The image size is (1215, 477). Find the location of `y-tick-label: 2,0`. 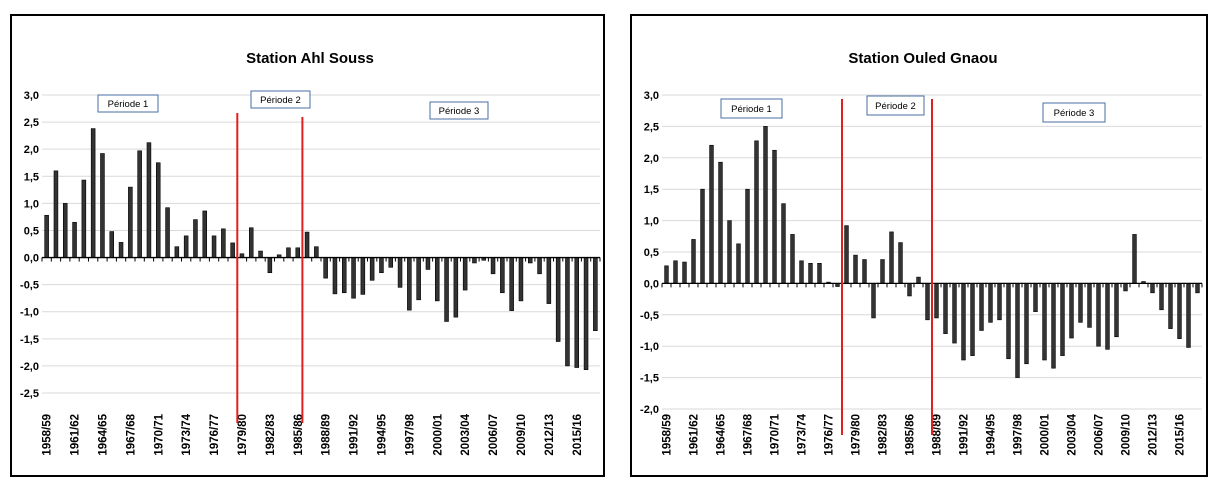

y-tick-label: 2,0 is located at coordinates (651, 159).